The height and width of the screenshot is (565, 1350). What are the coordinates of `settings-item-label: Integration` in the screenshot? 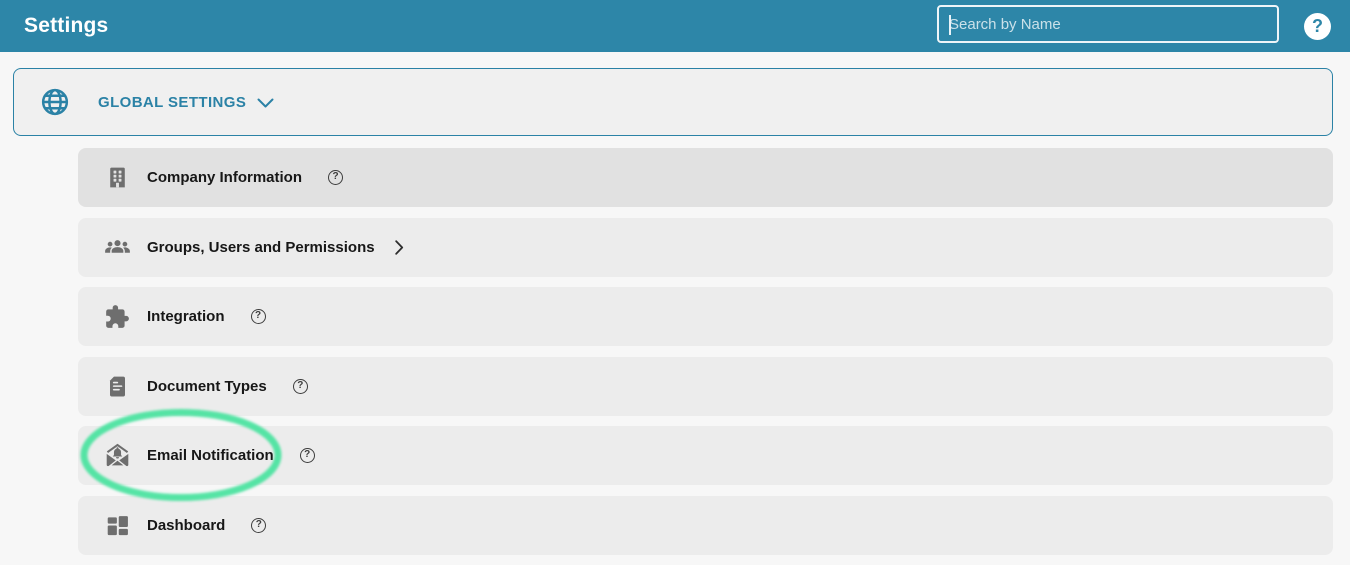 It's located at (186, 316).